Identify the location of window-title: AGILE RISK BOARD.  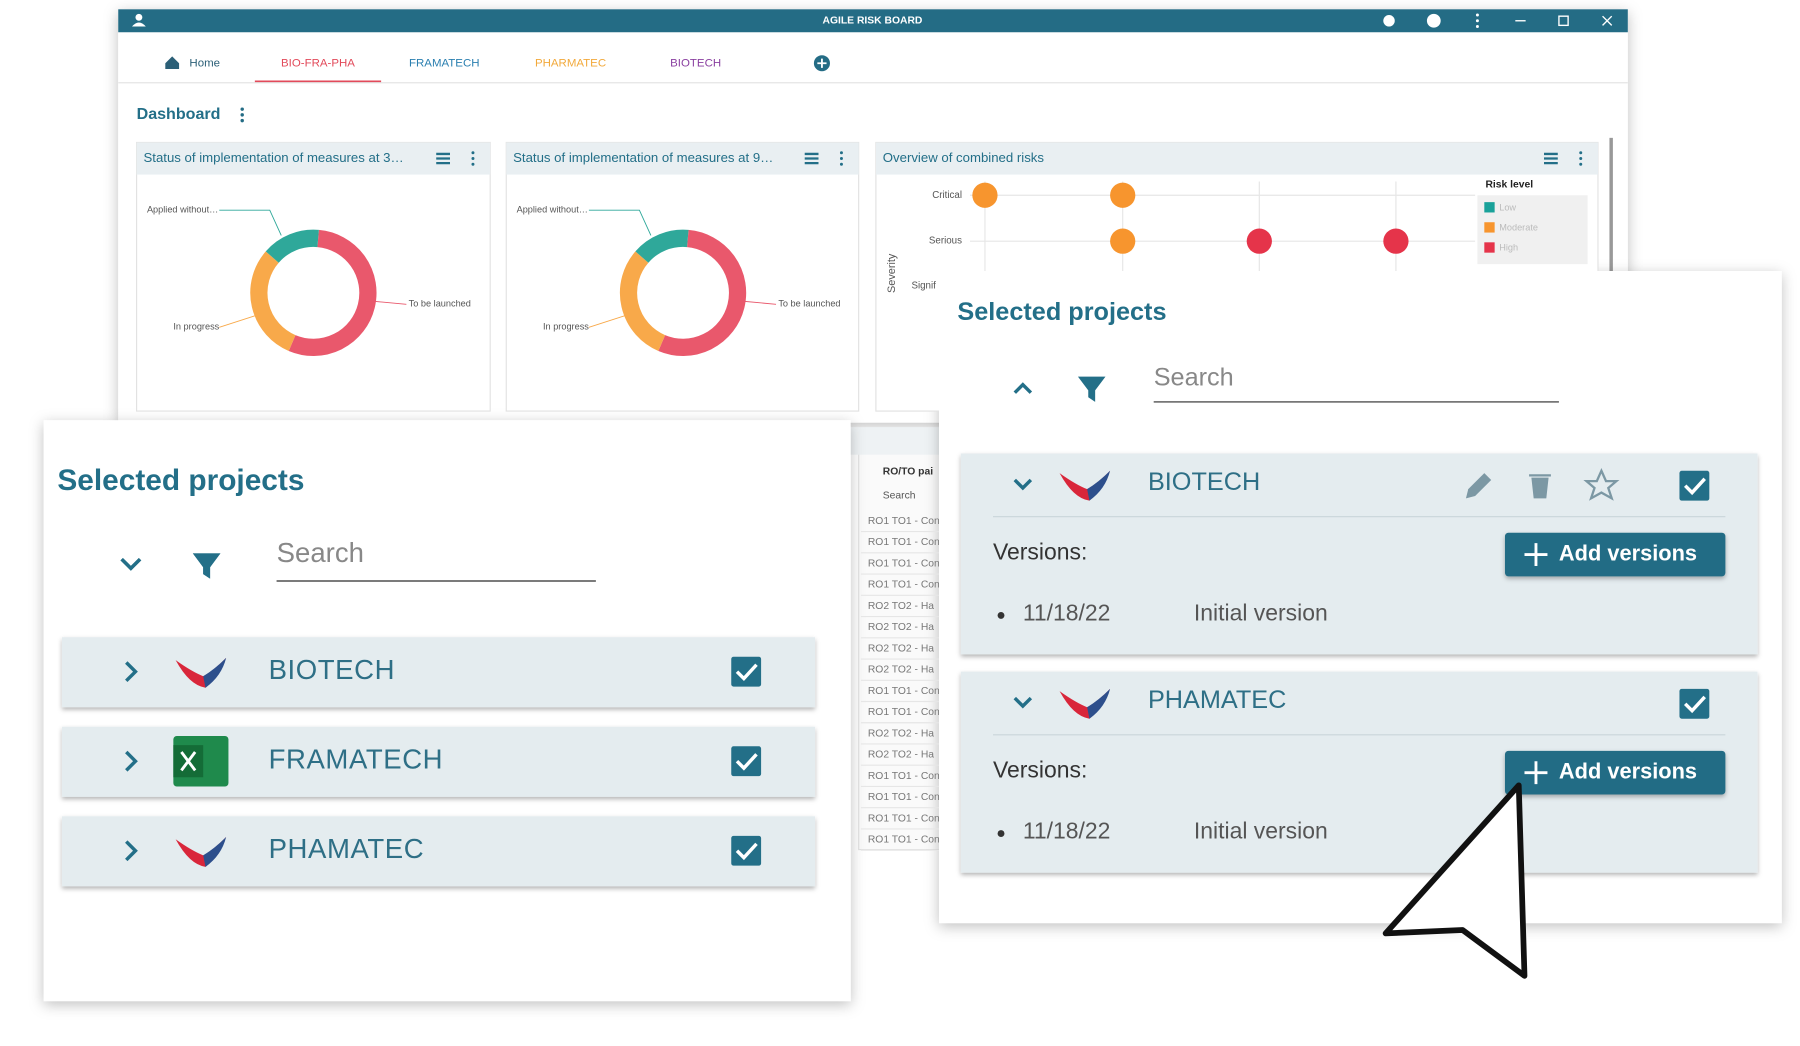
(873, 21).